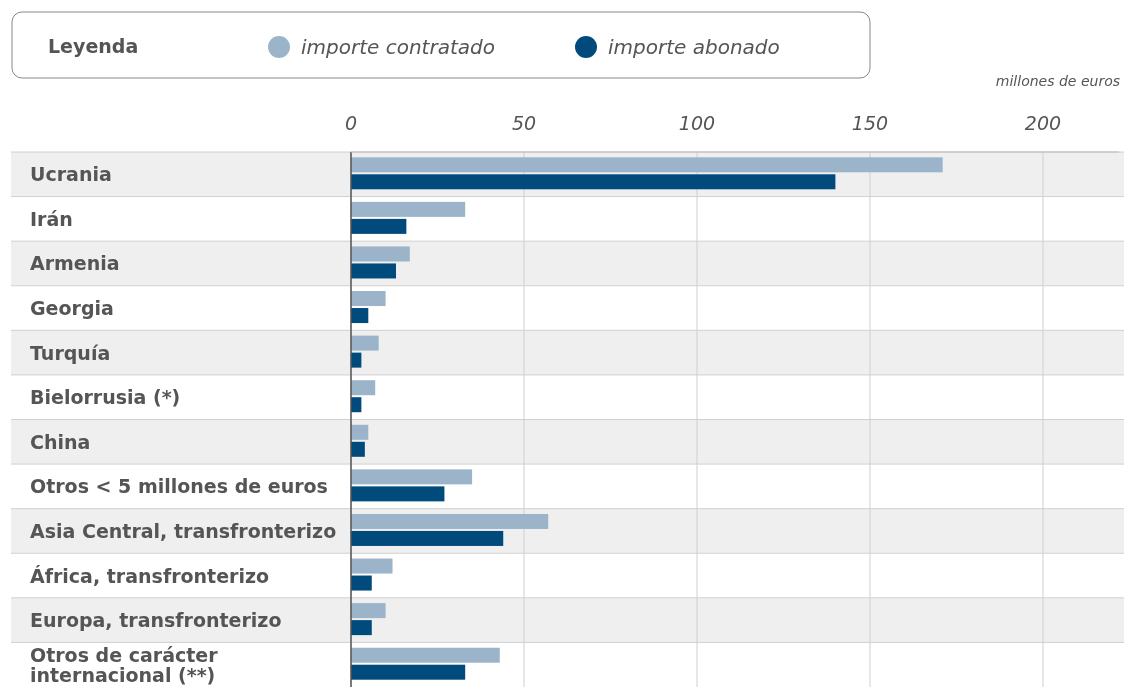 The image size is (1132, 695). I want to click on y-tick-label: Otros de carácter internacional (**), so click(124, 664).